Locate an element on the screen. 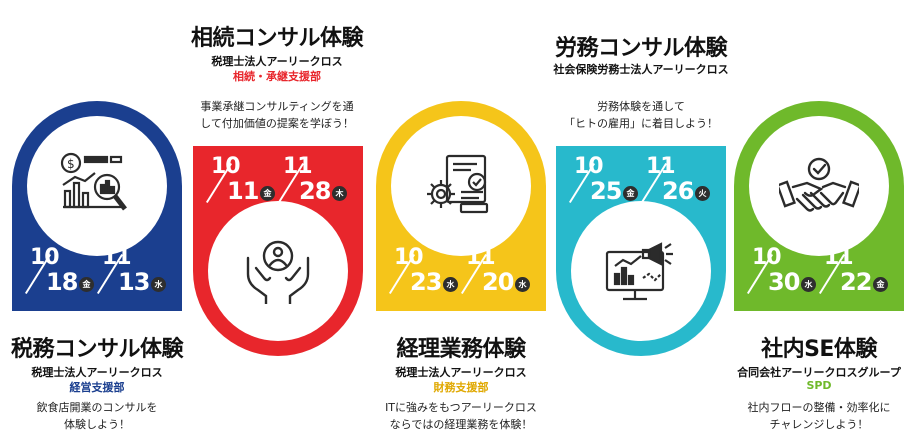 This screenshot has width=920, height=446. card-title: 経理業務体験 is located at coordinates (461, 349).